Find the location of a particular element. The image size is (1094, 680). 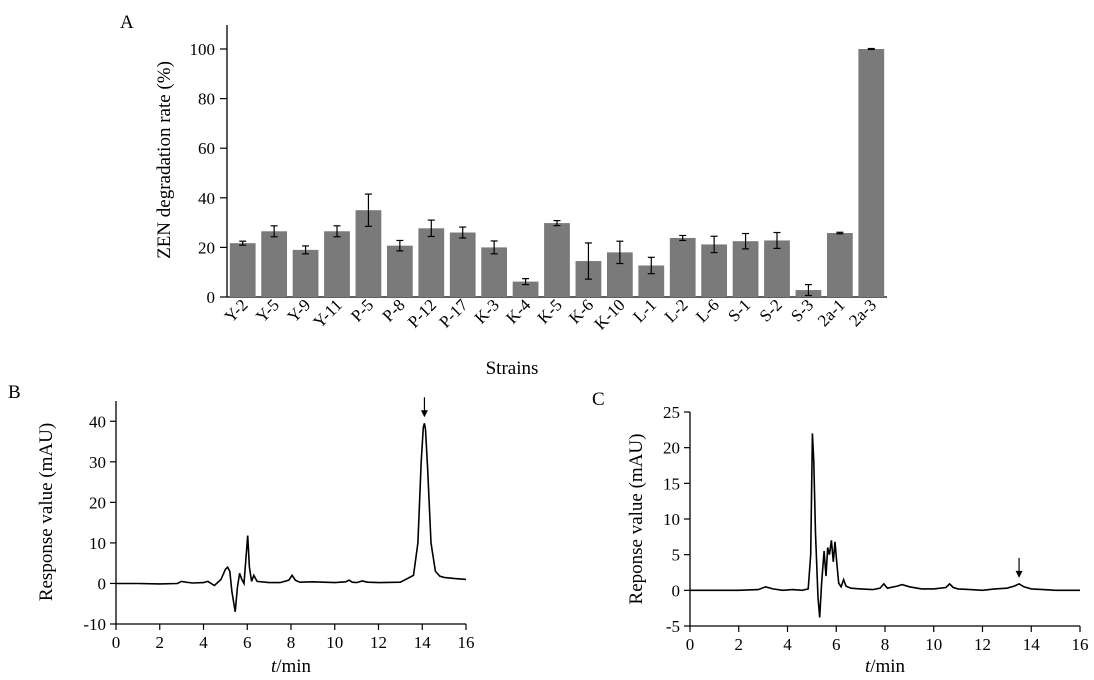

panel-c-y-tick-label: 0 is located at coordinates (676, 590).